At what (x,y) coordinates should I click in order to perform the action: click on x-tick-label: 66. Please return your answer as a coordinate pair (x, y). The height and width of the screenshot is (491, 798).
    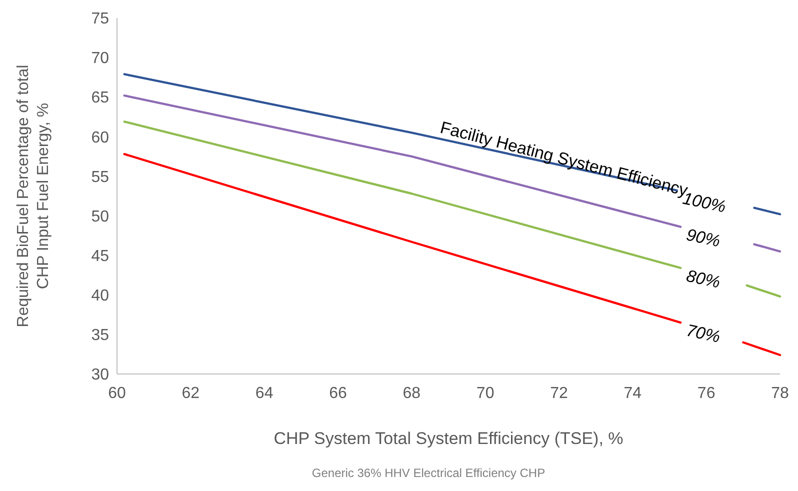
    Looking at the image, I should click on (338, 393).